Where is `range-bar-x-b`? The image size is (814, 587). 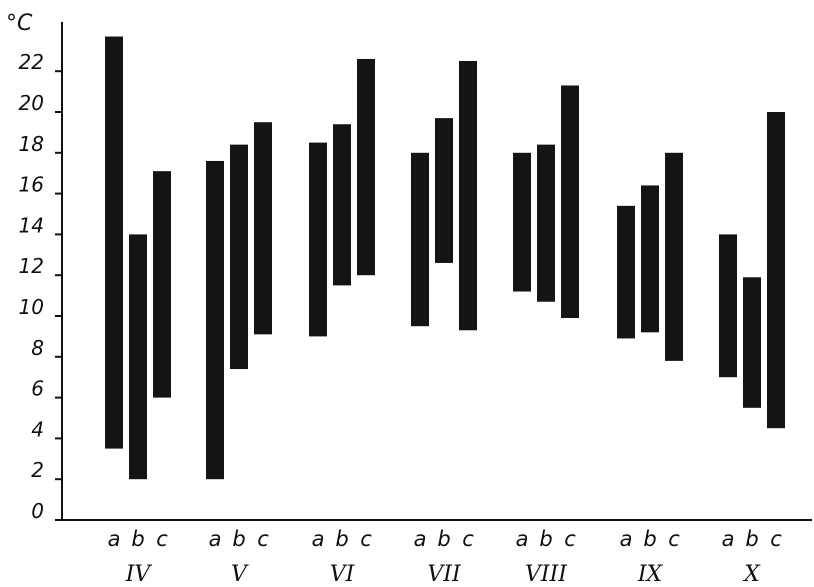 range-bar-x-b is located at coordinates (752, 342).